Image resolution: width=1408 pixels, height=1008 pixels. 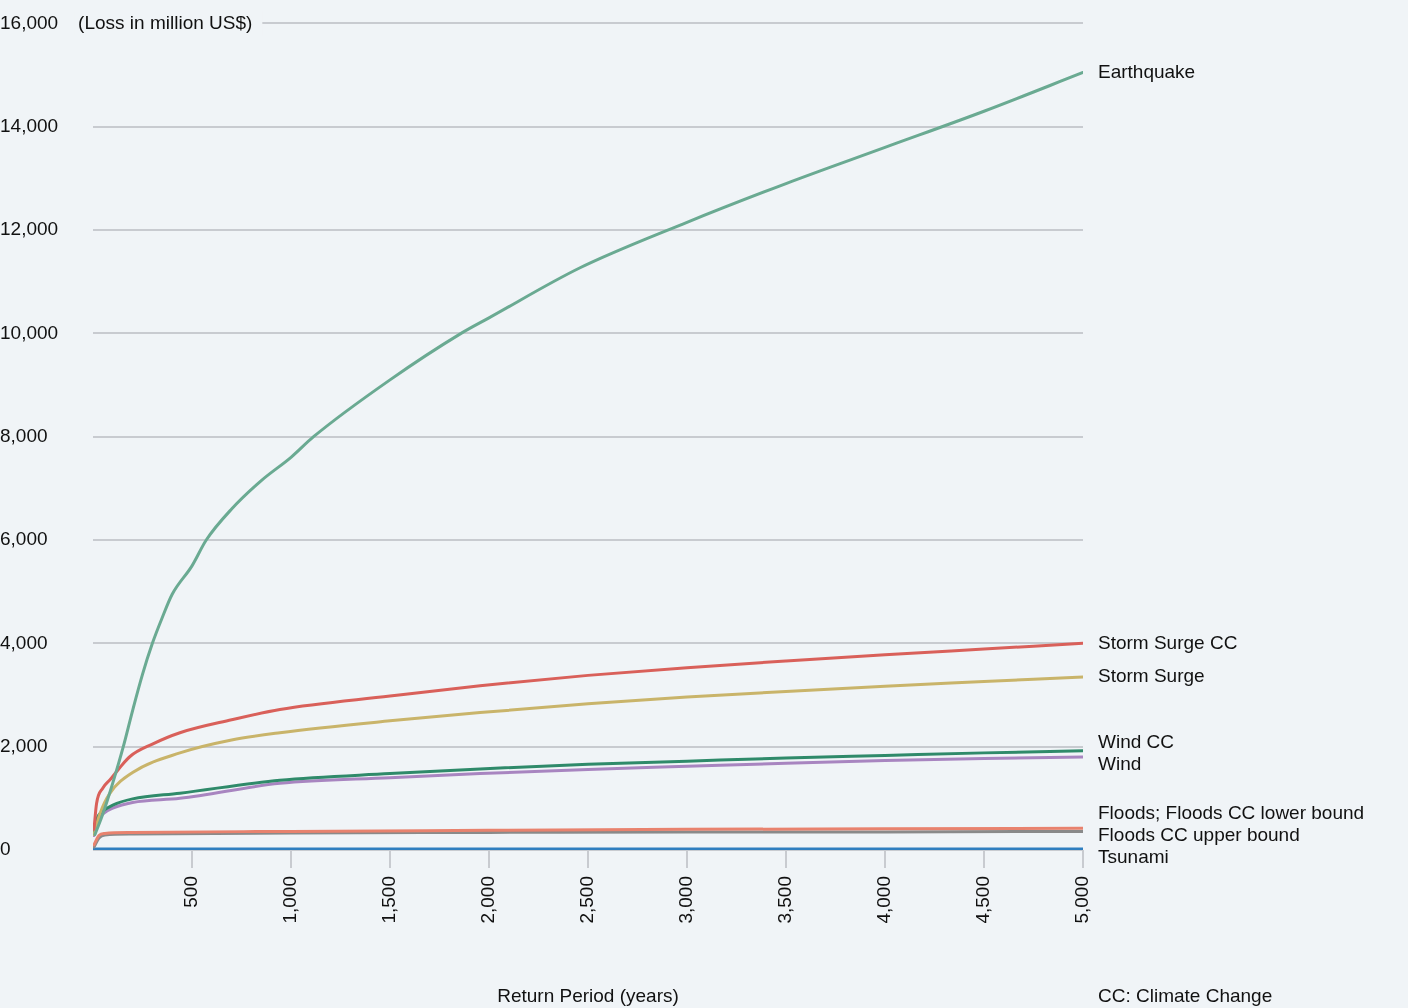 I want to click on series-label: Floods; Floods CC lower bound, so click(x=1231, y=813).